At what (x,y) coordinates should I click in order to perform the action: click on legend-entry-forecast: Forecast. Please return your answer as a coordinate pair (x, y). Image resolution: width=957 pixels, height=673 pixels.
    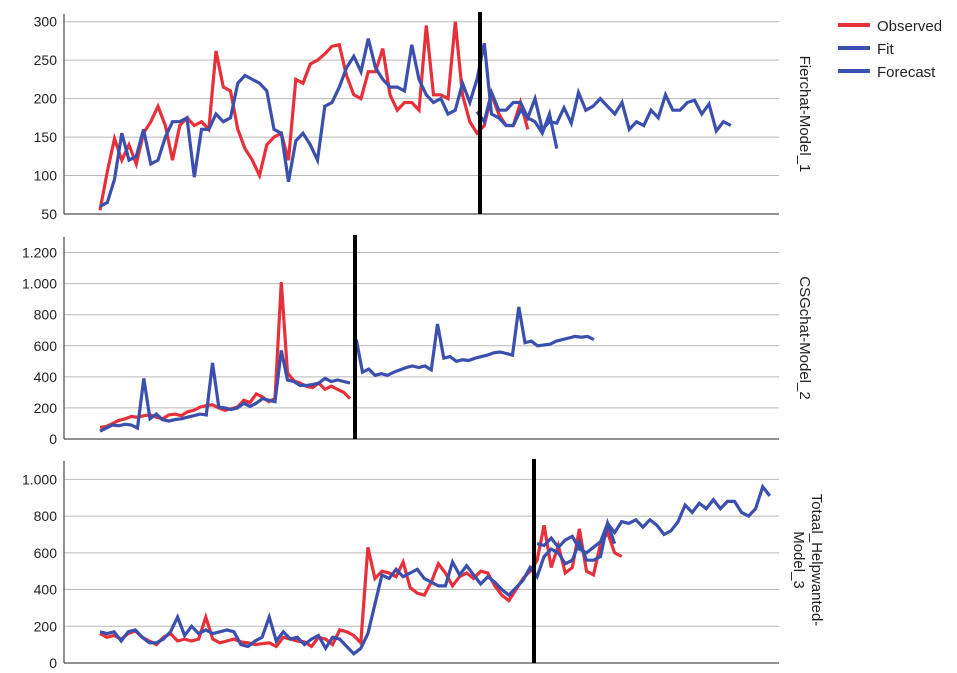
    Looking at the image, I should click on (887, 72).